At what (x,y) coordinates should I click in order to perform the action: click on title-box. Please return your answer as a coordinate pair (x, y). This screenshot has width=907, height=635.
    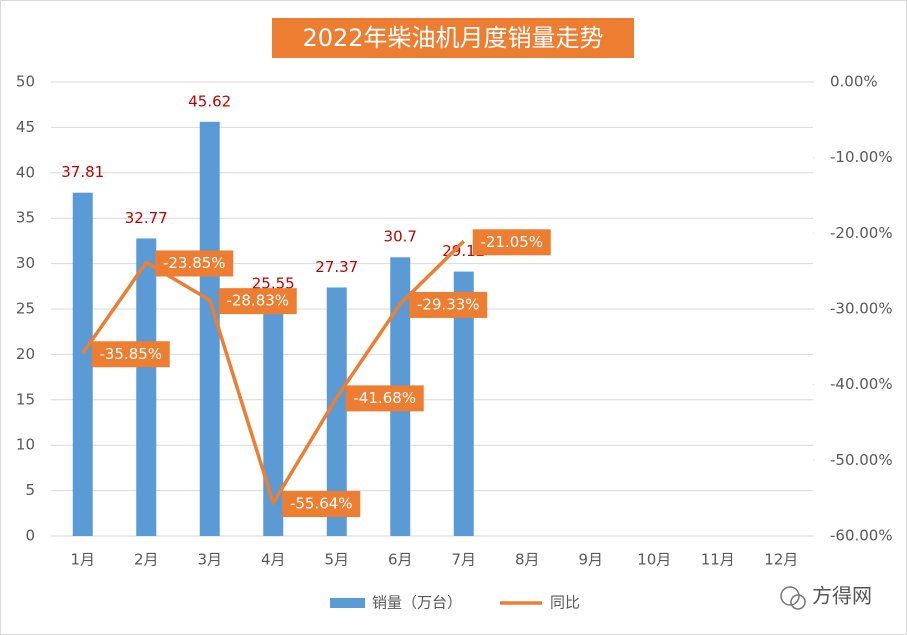
    Looking at the image, I should click on (453, 38).